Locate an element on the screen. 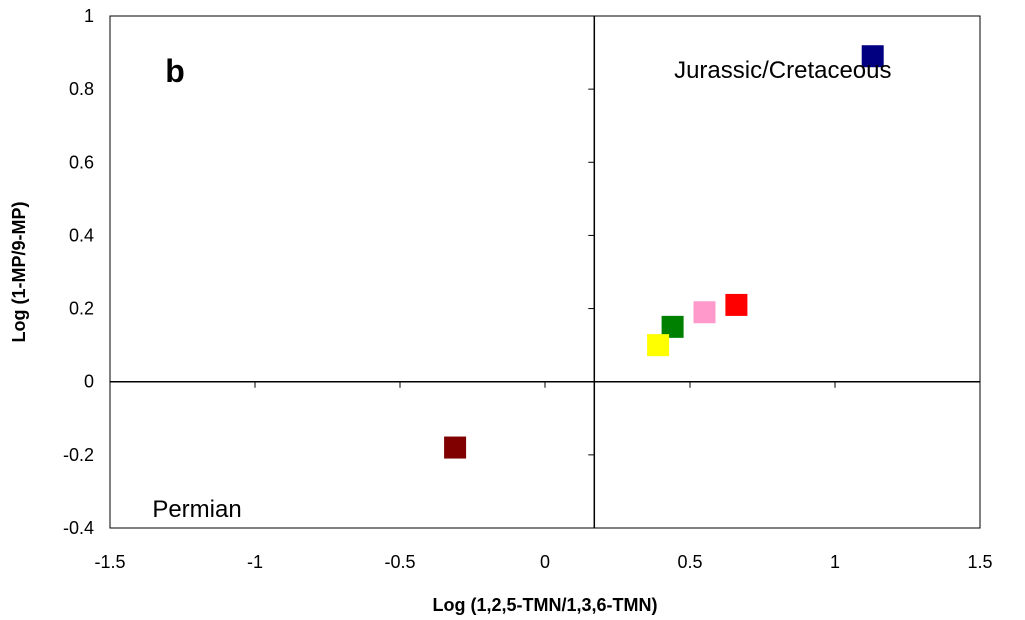  y-tick-label: 0 is located at coordinates (89, 382).